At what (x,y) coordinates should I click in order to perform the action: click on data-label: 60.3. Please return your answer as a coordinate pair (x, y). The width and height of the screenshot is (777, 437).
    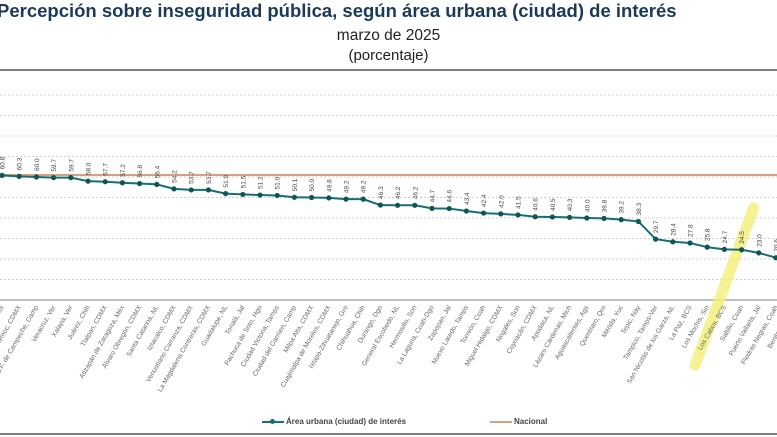
    Looking at the image, I should click on (20, 163).